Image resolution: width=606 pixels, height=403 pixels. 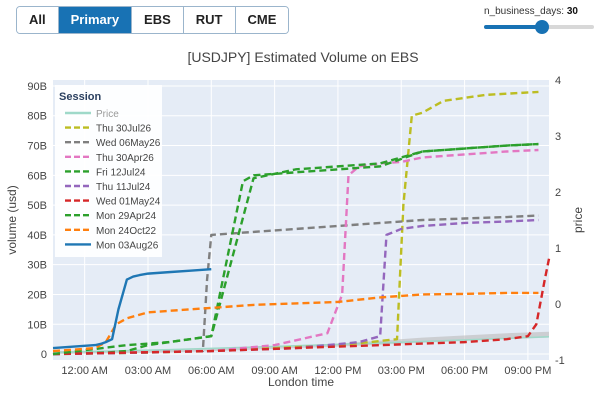 I want to click on slider-handle, so click(x=542, y=27).